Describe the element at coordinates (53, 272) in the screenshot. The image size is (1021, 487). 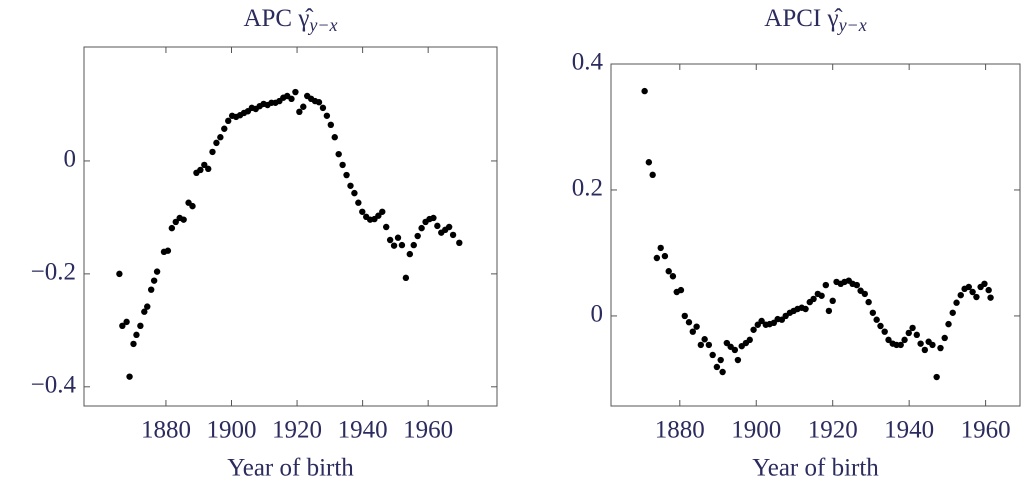
I see `y-tick-label: −0.2` at that location.